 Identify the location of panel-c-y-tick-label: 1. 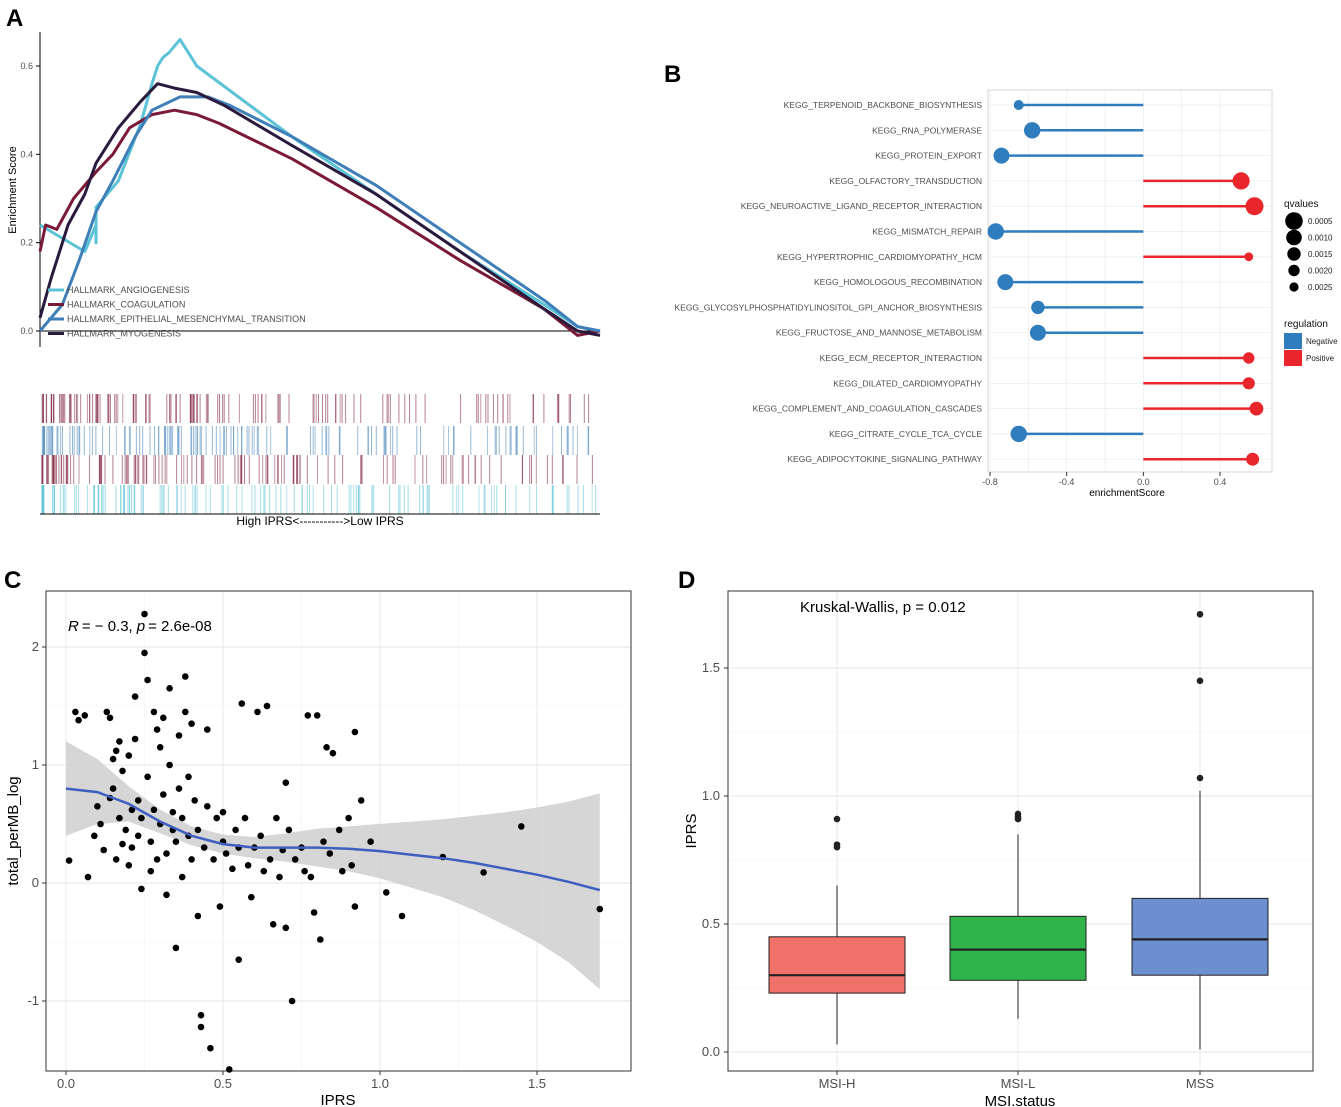
(35, 764).